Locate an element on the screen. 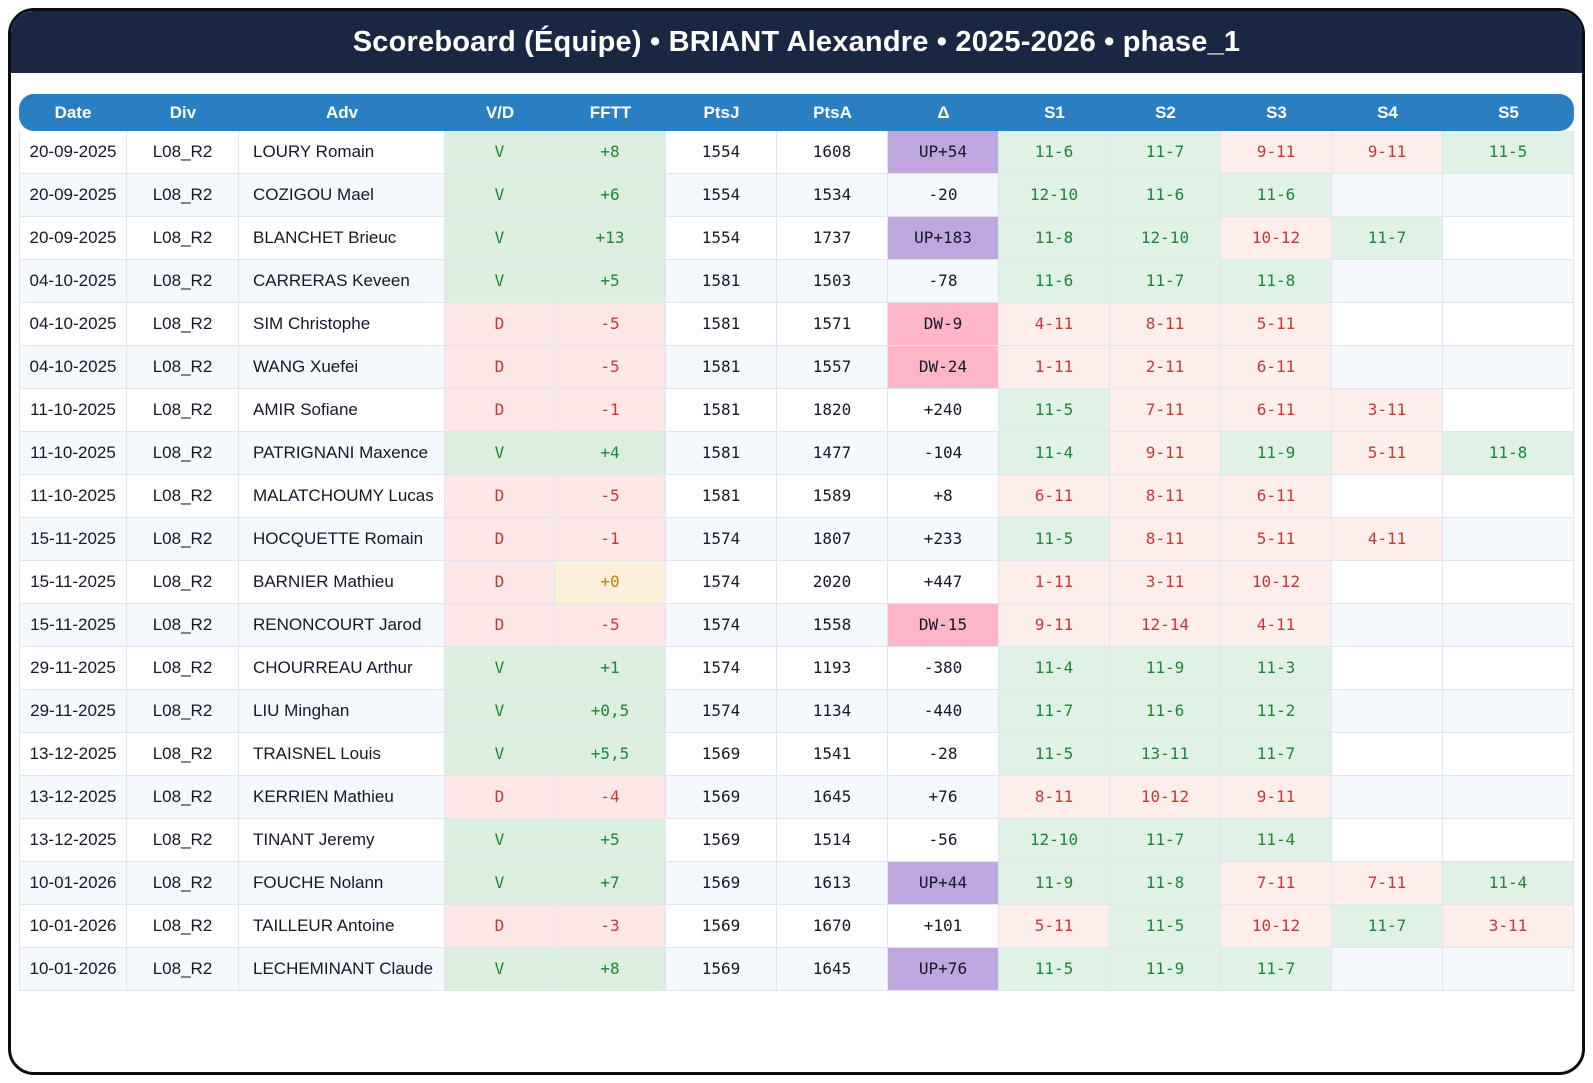 The image size is (1593, 1083). cell-set-3: 11-8 is located at coordinates (1276, 281).